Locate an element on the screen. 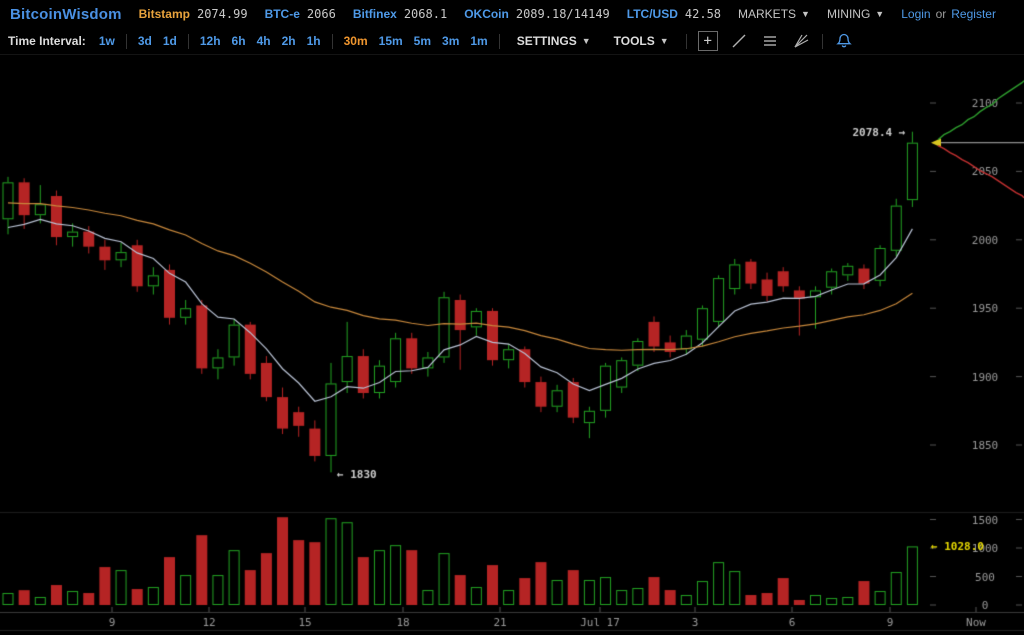  tools-menu-label: TOOLS is located at coordinates (634, 41).